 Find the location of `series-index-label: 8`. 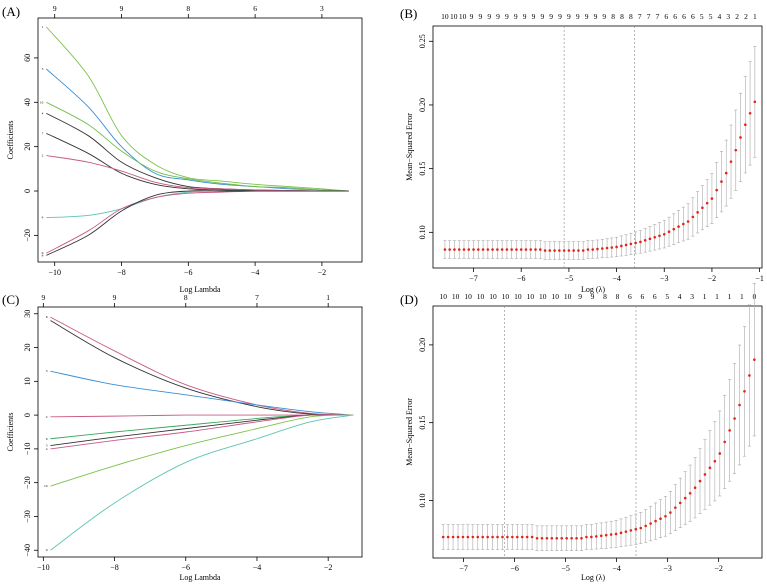

series-index-label: 8 is located at coordinates (43, 255).